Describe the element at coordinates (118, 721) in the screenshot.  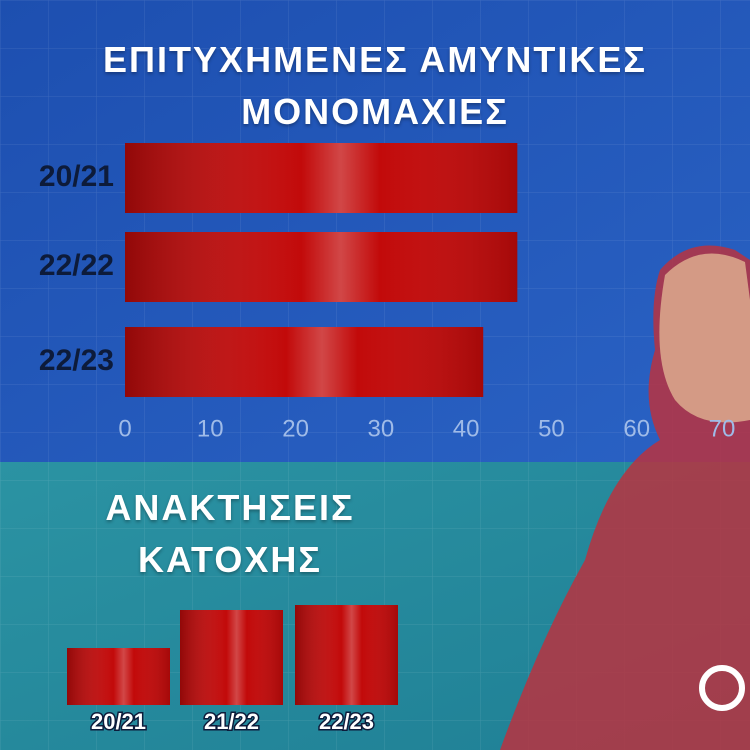
I see `x-tick-label: 20/21` at that location.